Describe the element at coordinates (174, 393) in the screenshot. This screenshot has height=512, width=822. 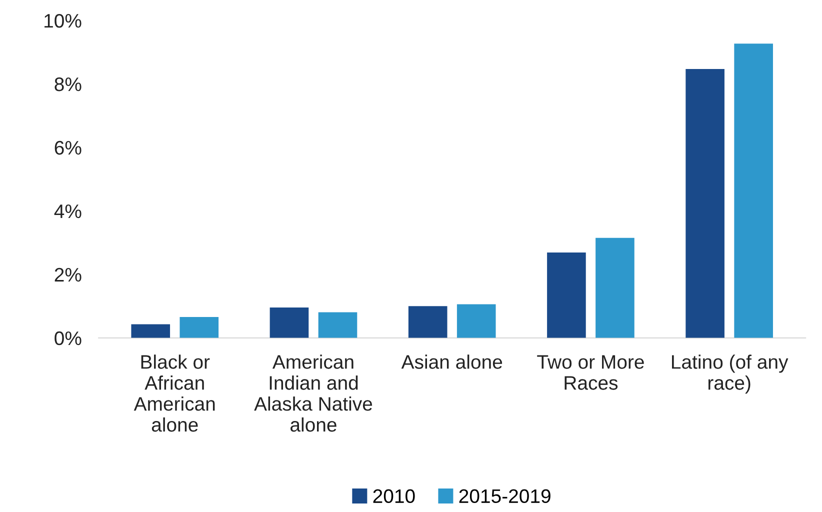
I see `x-tick-label: Black or African American alone` at that location.